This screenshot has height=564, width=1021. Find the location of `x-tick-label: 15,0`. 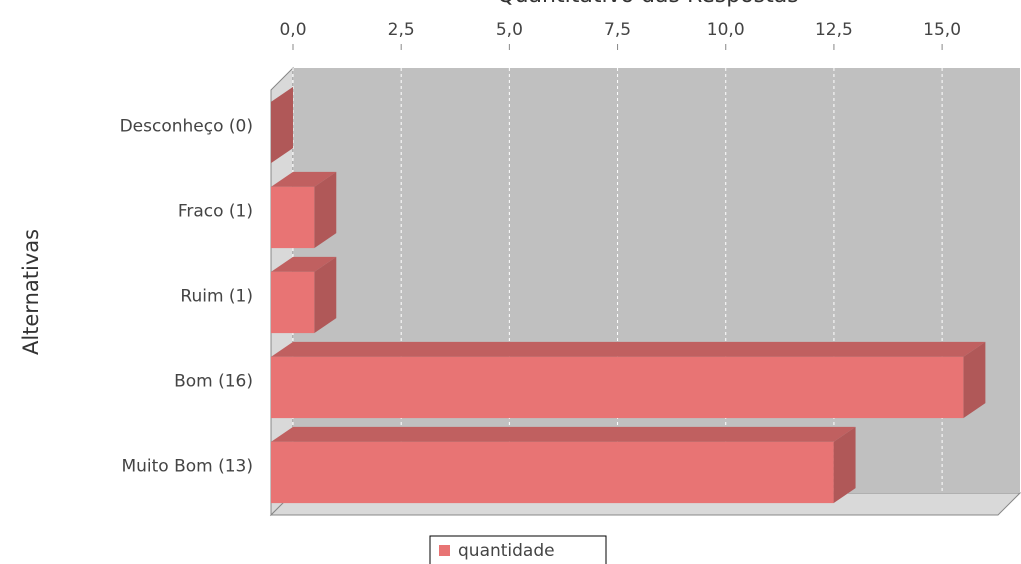

x-tick-label: 15,0 is located at coordinates (942, 30).